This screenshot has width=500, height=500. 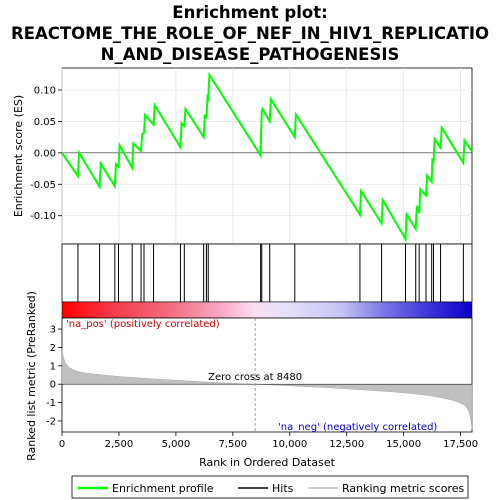 I want to click on es-y-tick-label: -0.05, so click(x=43, y=185).